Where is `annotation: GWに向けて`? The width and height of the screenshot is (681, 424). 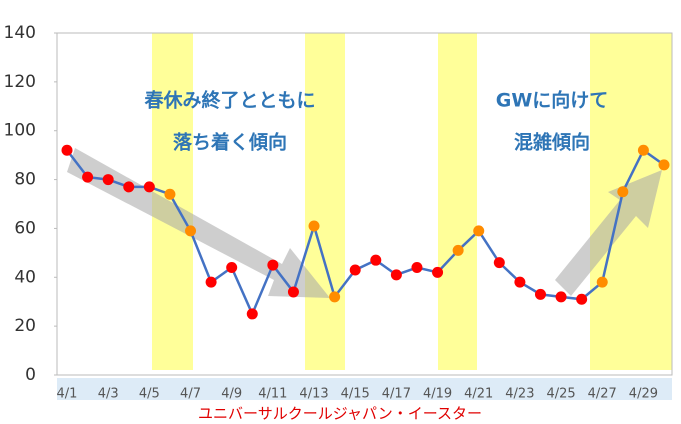
annotation: GWに向けて is located at coordinates (552, 100).